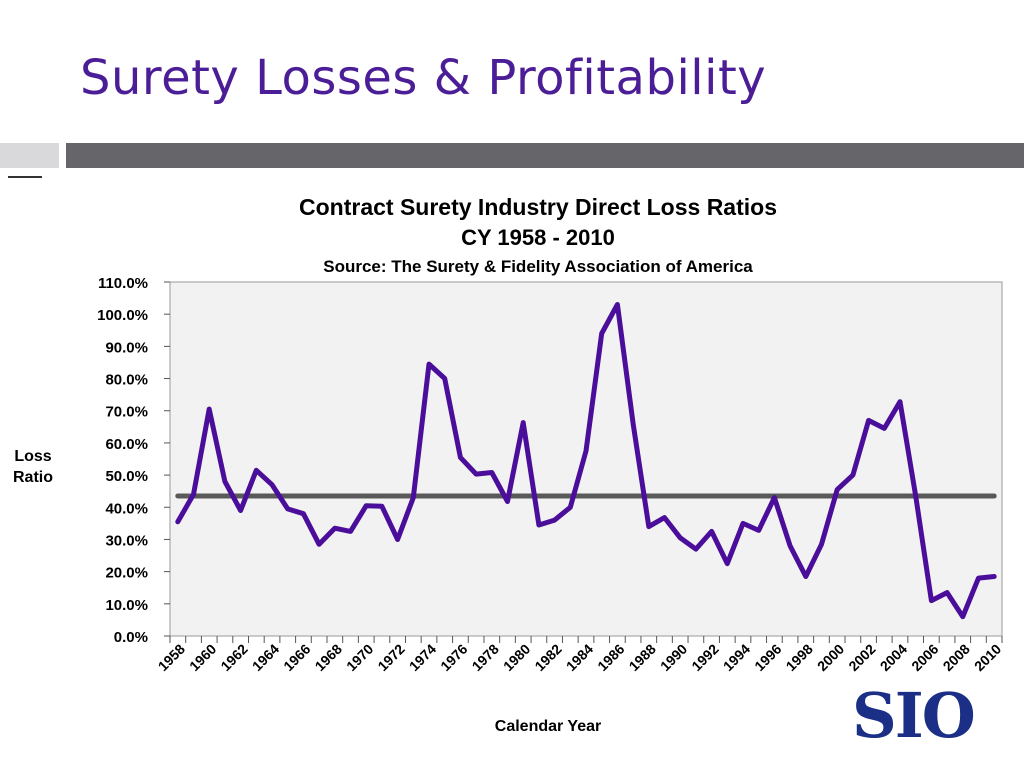 This screenshot has height=768, width=1024. I want to click on y-tick-label: 0.0%, so click(131, 637).